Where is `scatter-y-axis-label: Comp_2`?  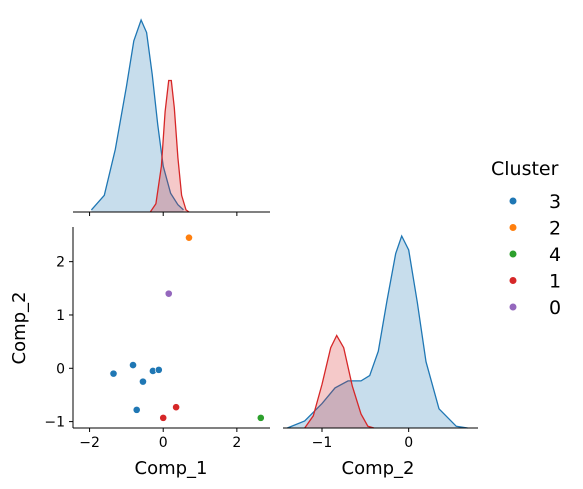
scatter-y-axis-label: Comp_2 is located at coordinates (19, 328).